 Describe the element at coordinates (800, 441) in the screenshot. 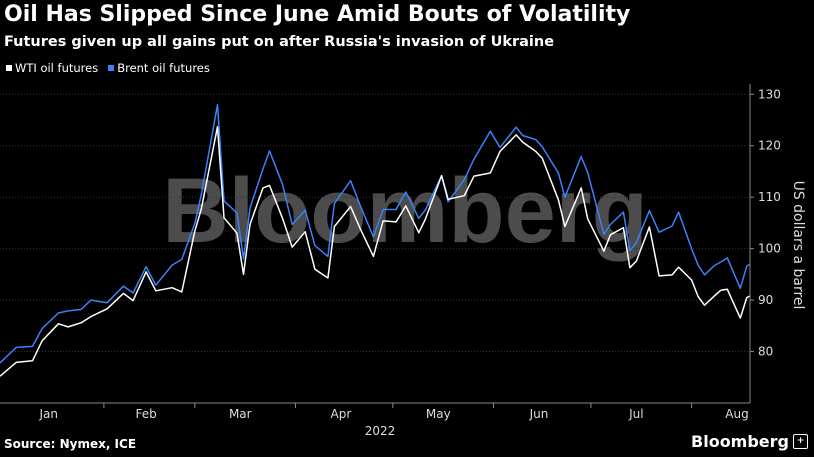

I see `plus-icon: +` at that location.